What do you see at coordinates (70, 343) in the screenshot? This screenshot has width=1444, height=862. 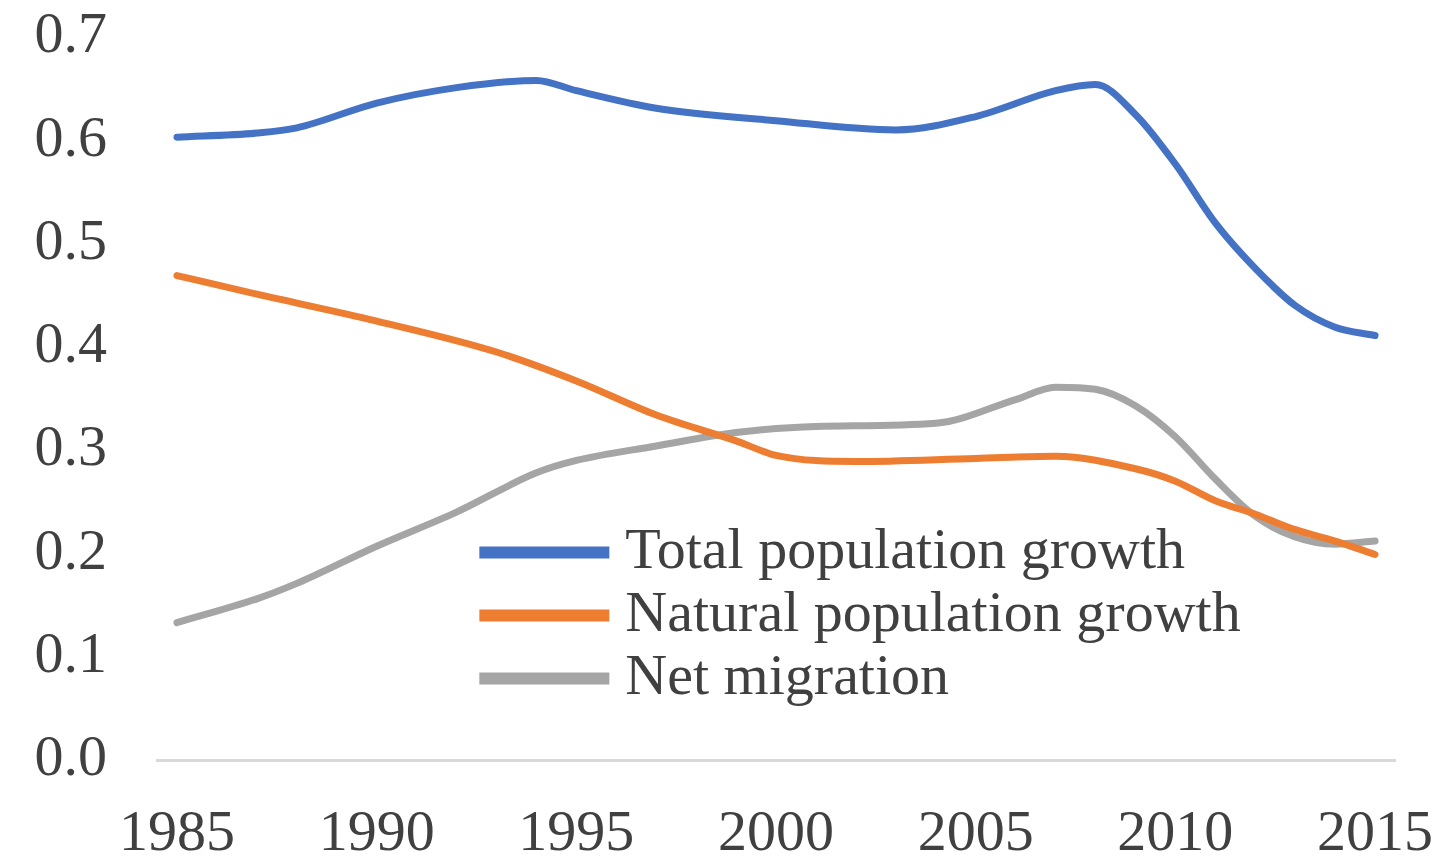 I see `y-tick-label: 0.4` at bounding box center [70, 343].